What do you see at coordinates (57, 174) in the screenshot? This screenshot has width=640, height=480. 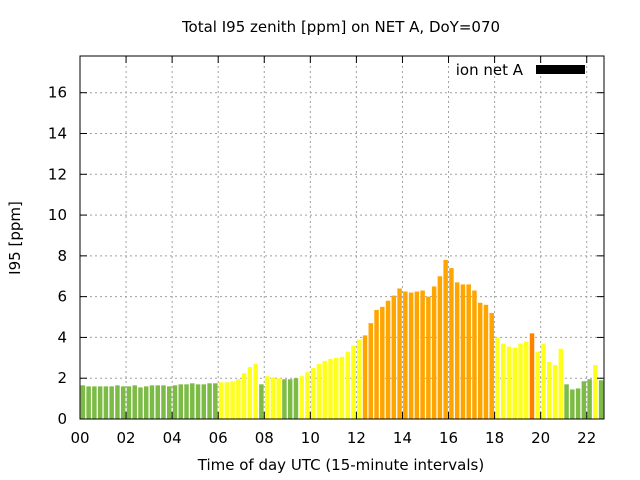 I see `y-tick-label: 12` at bounding box center [57, 174].